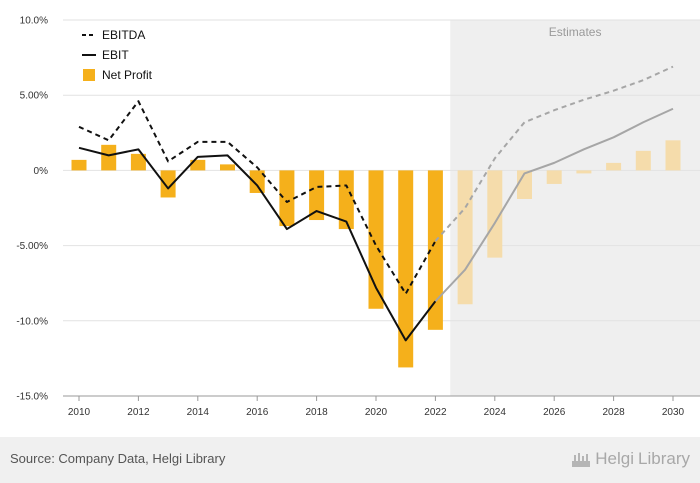  Describe the element at coordinates (34, 96) in the screenshot. I see `y-tick-label: 5.00%` at that location.